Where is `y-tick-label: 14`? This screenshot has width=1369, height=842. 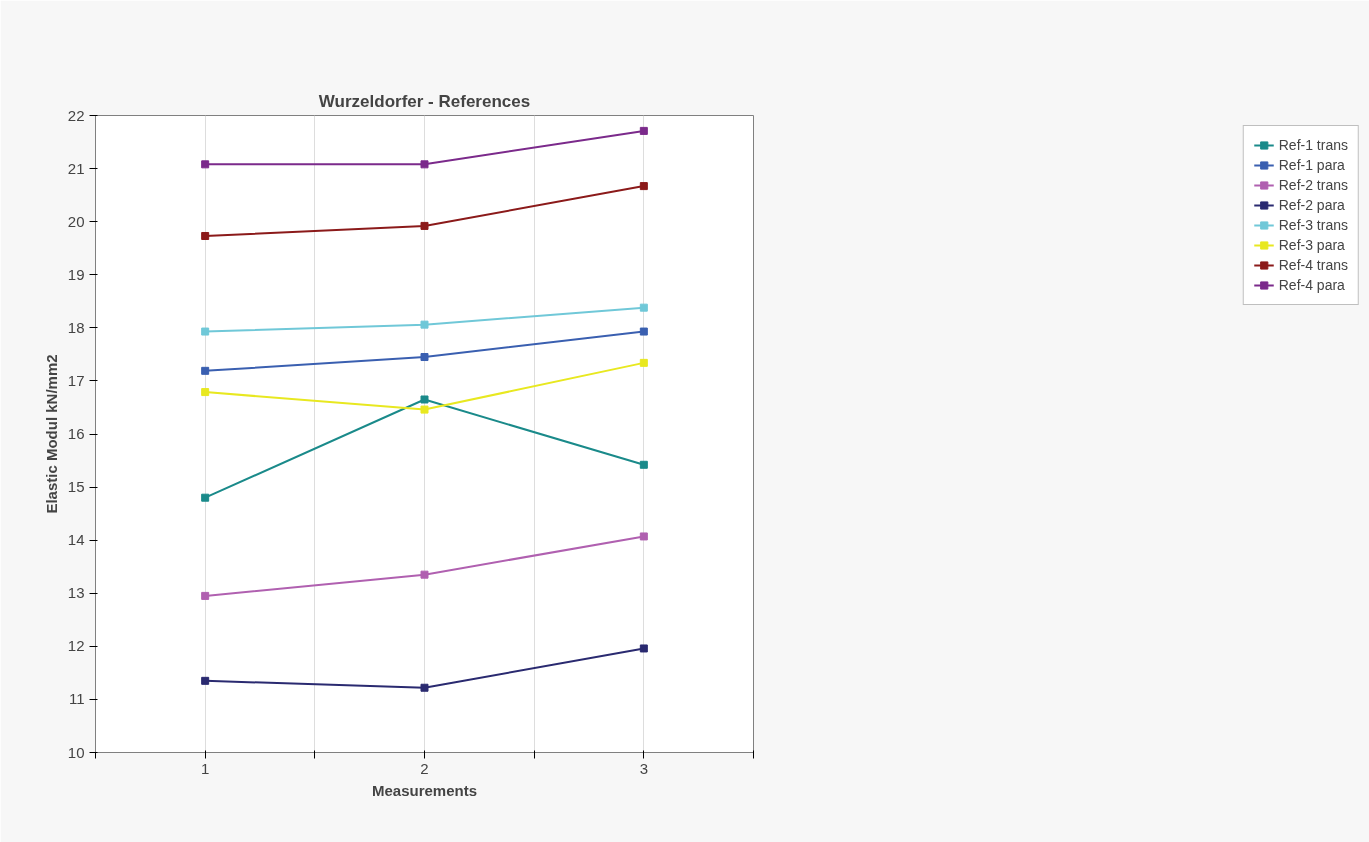
y-tick-label: 14 is located at coordinates (76, 540).